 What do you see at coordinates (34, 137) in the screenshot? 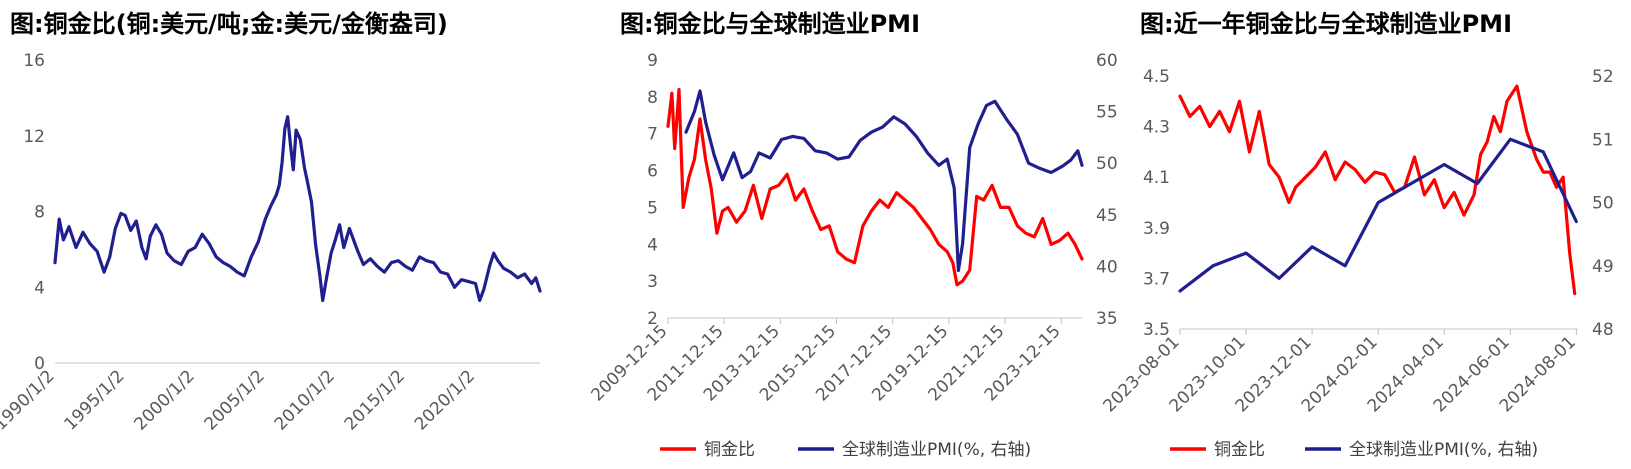
I see `c1-y-tick-label: 12` at bounding box center [34, 137].